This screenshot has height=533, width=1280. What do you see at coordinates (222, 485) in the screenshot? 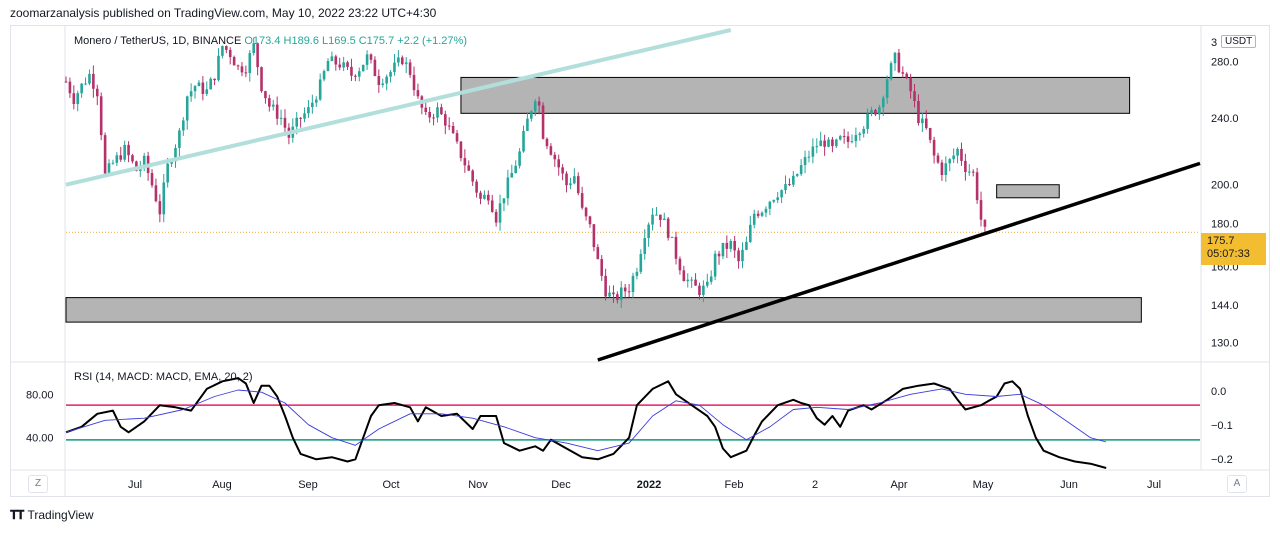
I see `time-tick-label: Aug` at bounding box center [222, 485].